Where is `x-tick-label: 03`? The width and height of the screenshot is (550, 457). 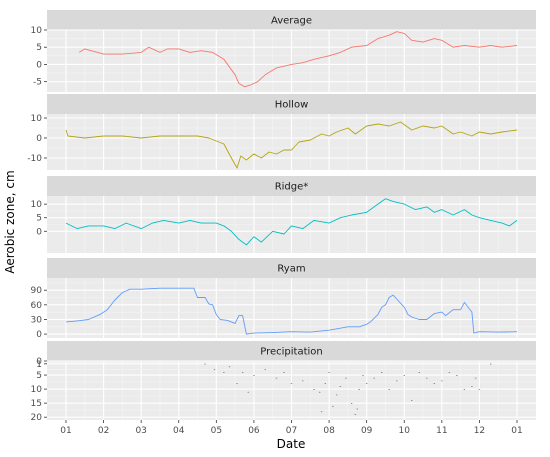 x-tick-label: 03 is located at coordinates (140, 431).